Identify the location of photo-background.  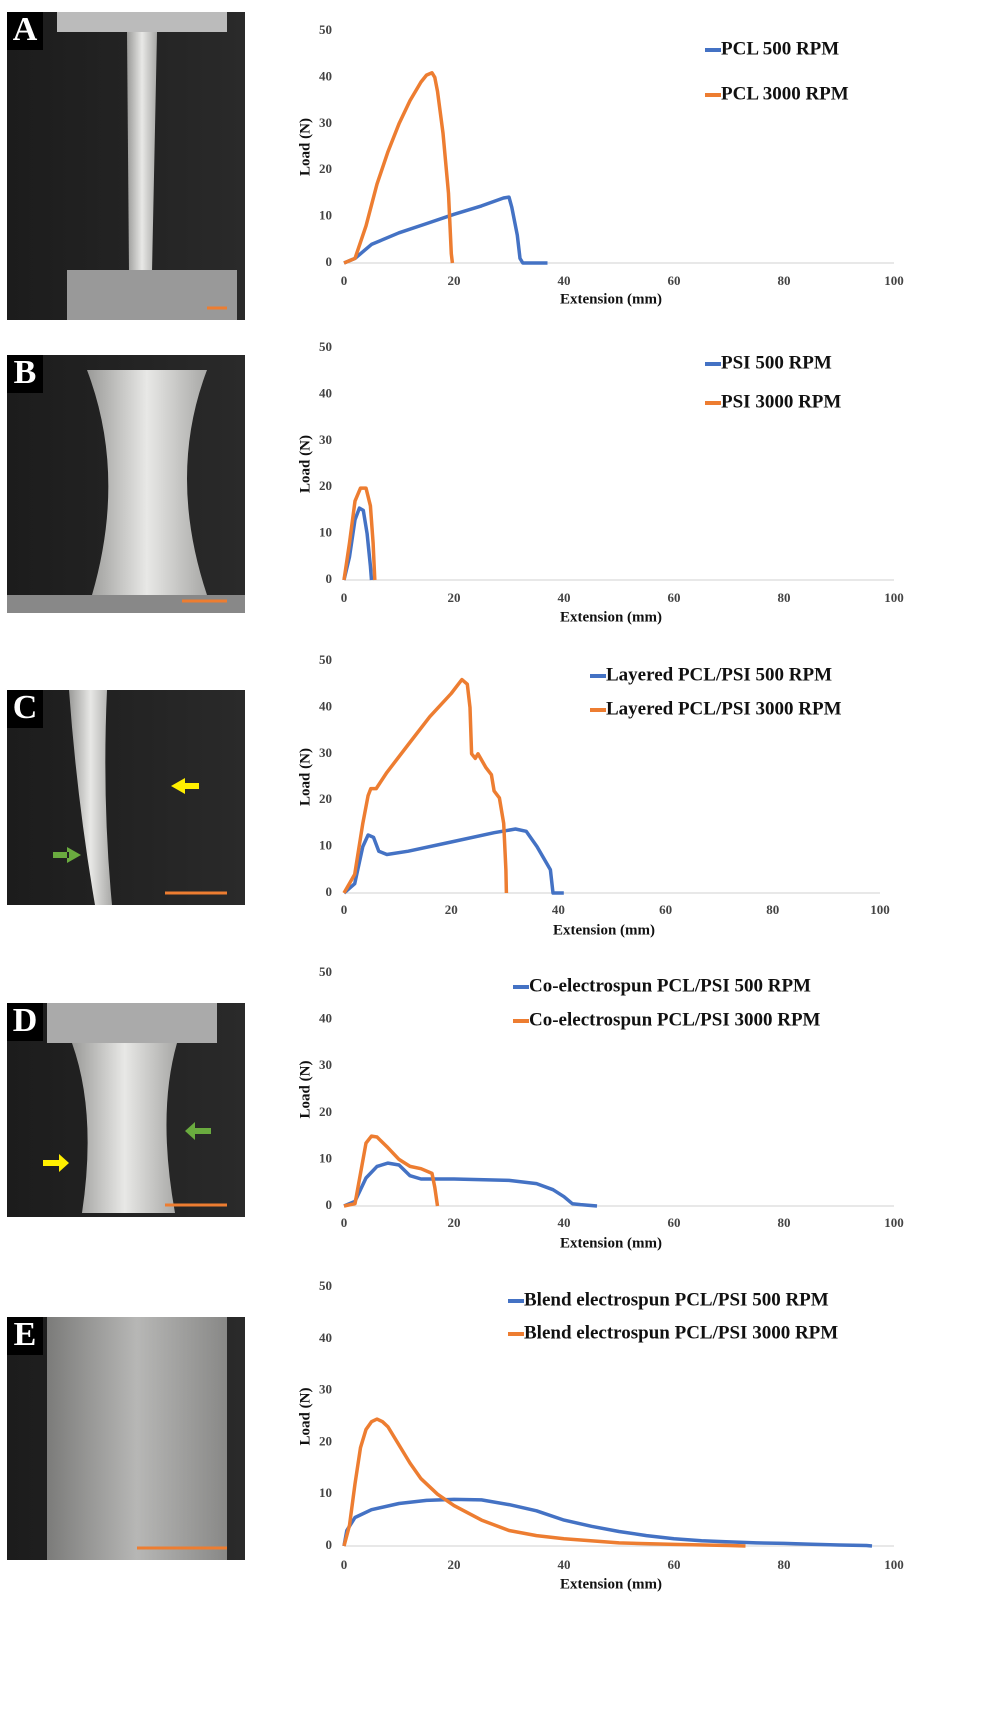
(126, 797).